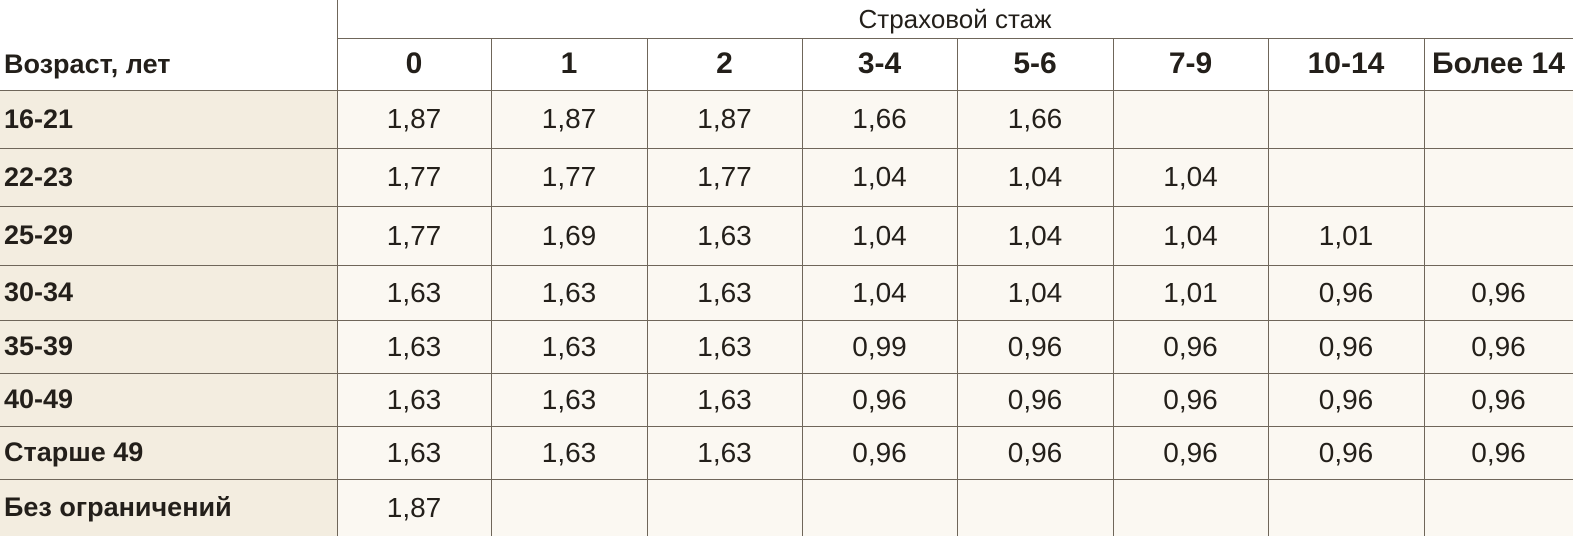 Image resolution: width=1573 pixels, height=536 pixels. Describe the element at coordinates (168, 119) in the screenshot. I see `row-label: 16-21` at that location.